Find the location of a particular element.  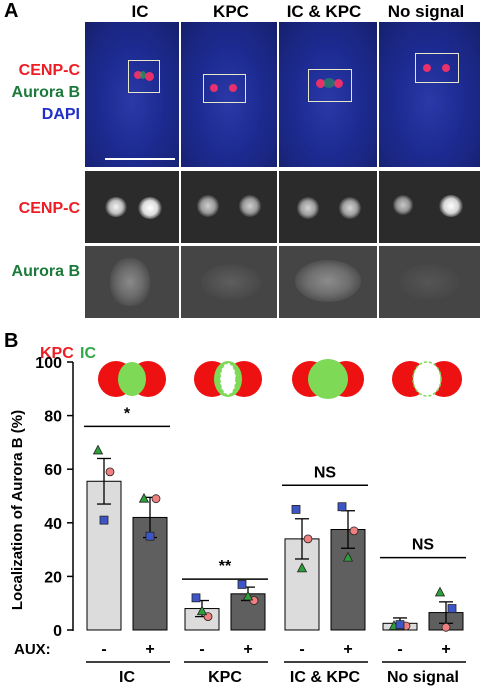

micrograph-aurorab-ic is located at coordinates (132, 282).